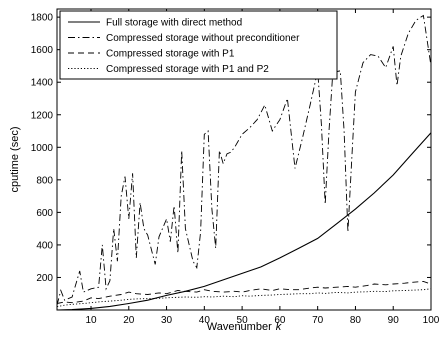 Image resolution: width=445 pixels, height=339 pixels. Describe the element at coordinates (279, 327) in the screenshot. I see `x-axis-label-variable: k` at that location.